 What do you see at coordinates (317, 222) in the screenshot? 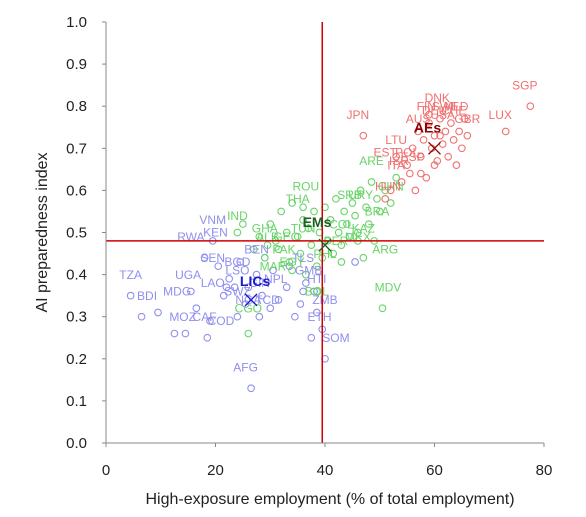
I see `group-label: EMs` at bounding box center [317, 222].